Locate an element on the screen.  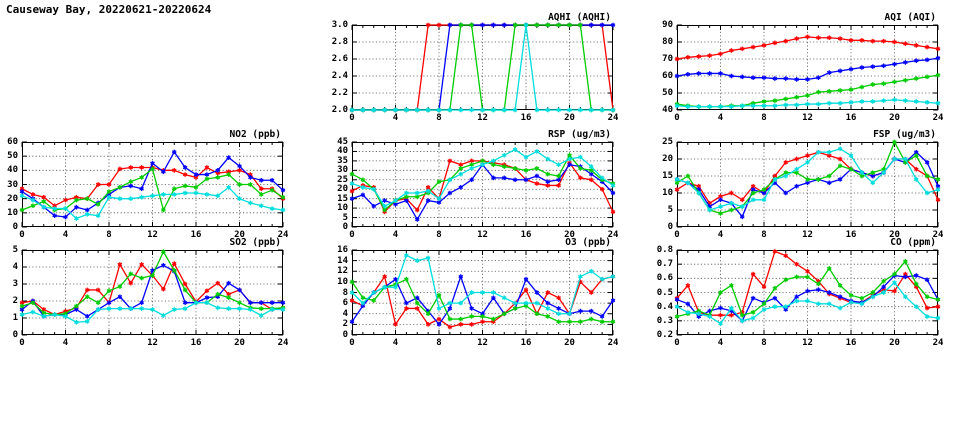
y-tick-label: 70 is located at coordinates (667, 59).